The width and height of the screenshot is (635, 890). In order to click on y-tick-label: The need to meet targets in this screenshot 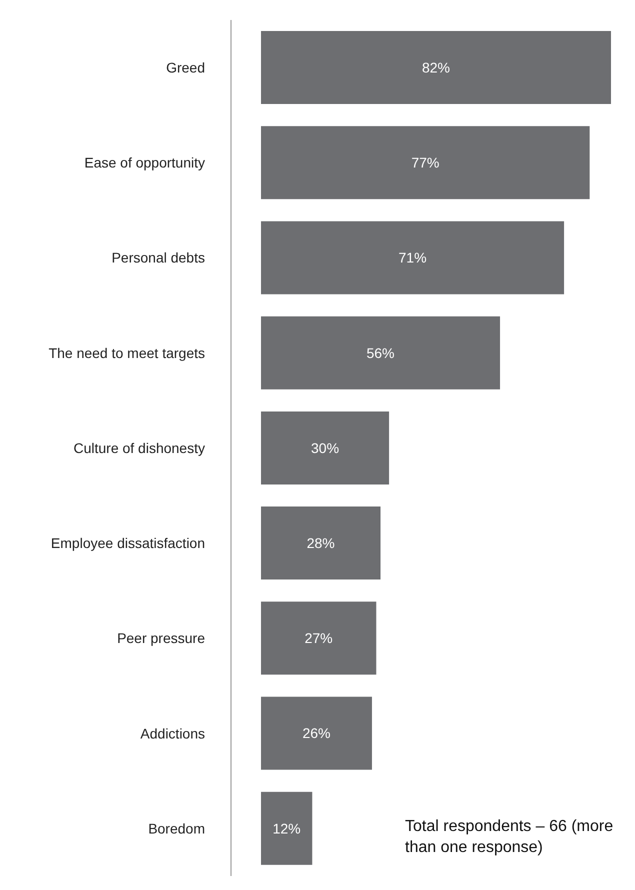, I will do `click(126, 352)`.